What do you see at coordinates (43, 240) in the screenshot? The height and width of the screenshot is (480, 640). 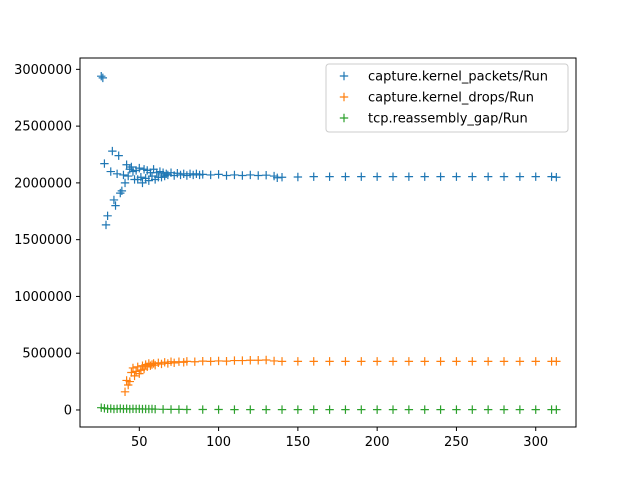 I see `y-tick-label: 1500000` at bounding box center [43, 240].